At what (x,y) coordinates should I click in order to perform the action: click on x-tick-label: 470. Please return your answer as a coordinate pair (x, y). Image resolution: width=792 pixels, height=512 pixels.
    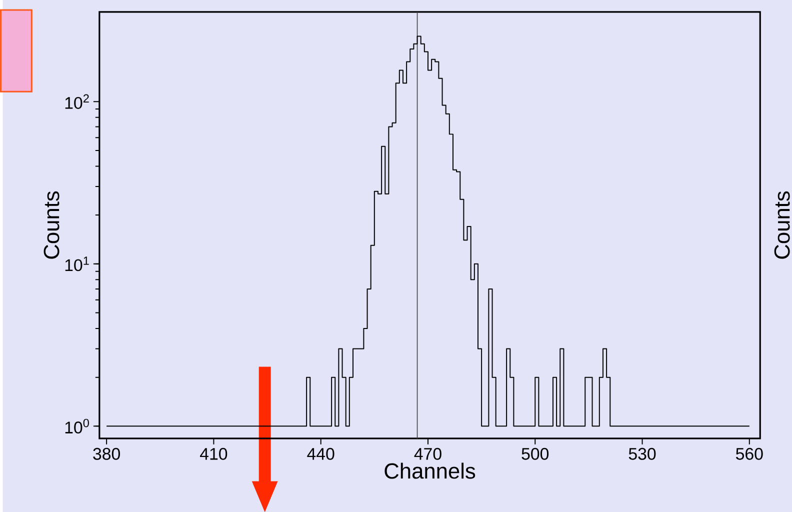
    Looking at the image, I should click on (428, 454).